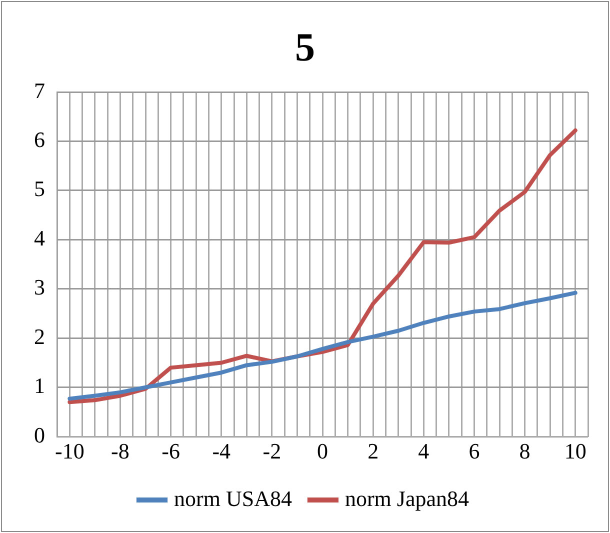 This screenshot has height=533, width=610. Describe the element at coordinates (39, 237) in the screenshot. I see `y-tick-label: 4` at that location.